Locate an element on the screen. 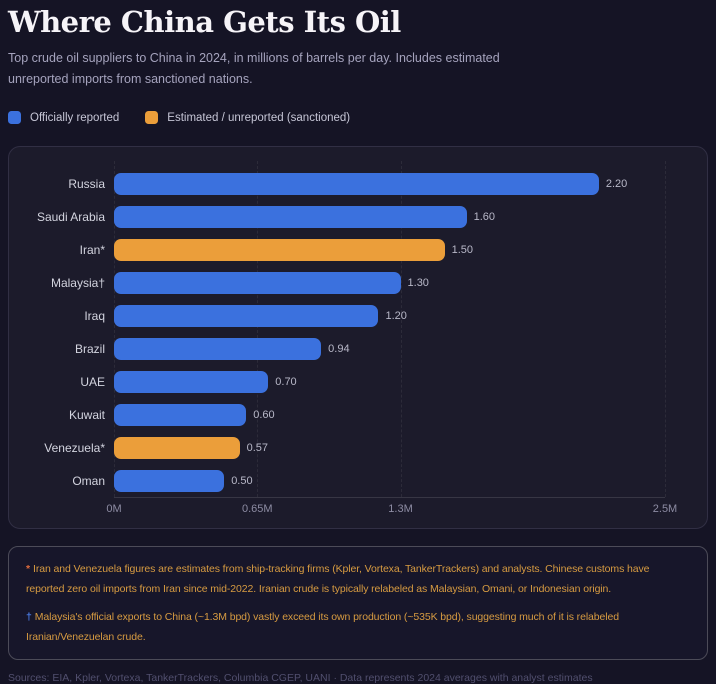  category-label: Iraq is located at coordinates (94, 315).